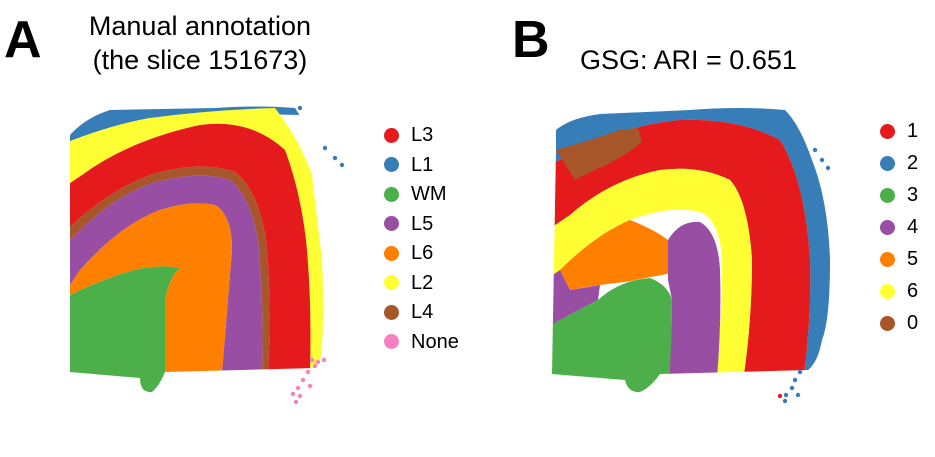 Image resolution: width=935 pixels, height=457 pixels. I want to click on panel-a-legend-item: L2, so click(408, 283).